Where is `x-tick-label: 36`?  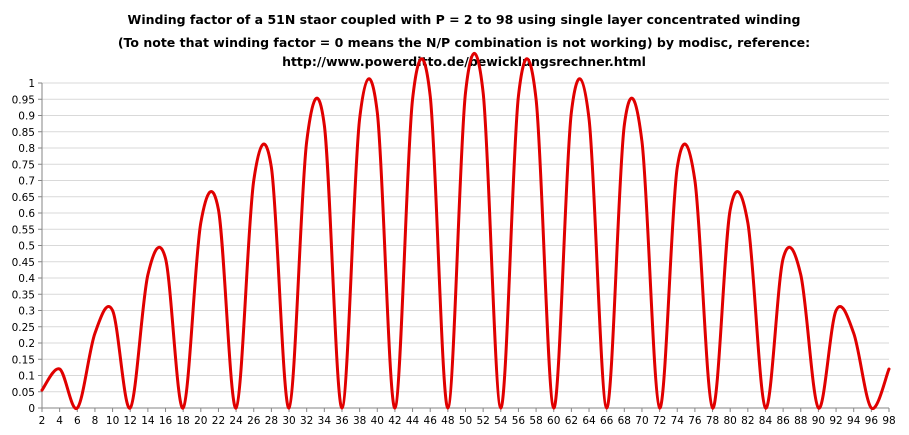 x-tick-label: 36 is located at coordinates (342, 421).